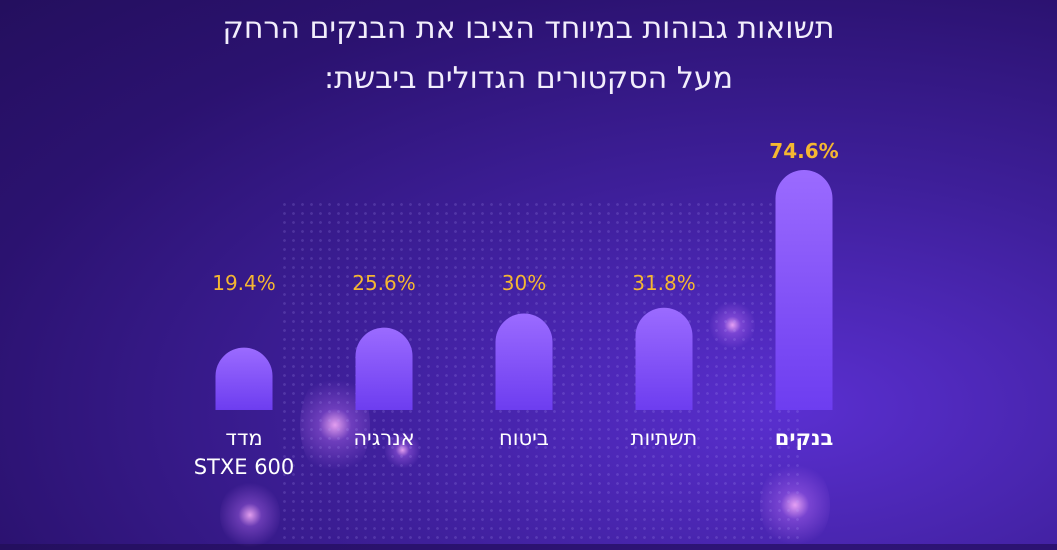  Describe the element at coordinates (804, 438) in the screenshot. I see `category-label: בנקים` at that location.